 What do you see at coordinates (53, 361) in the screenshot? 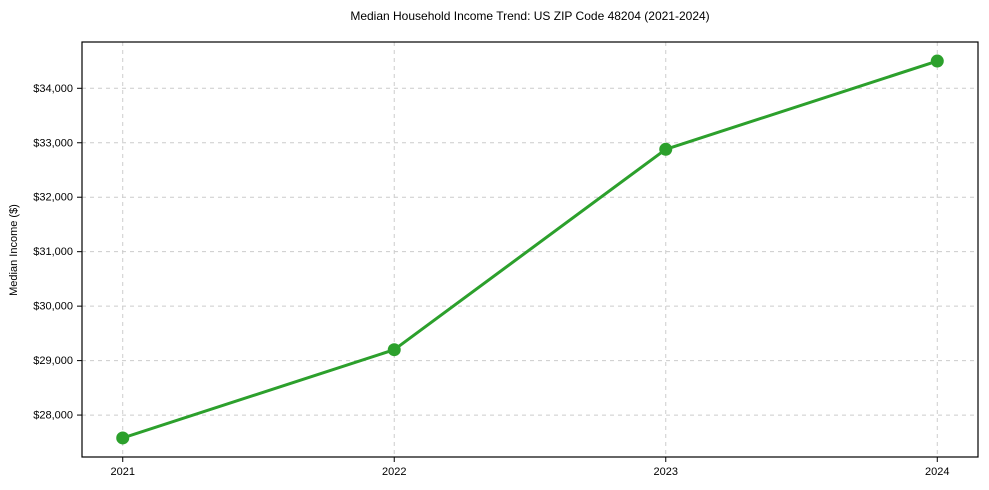
I see `y-tick-label: $29,000` at bounding box center [53, 361].